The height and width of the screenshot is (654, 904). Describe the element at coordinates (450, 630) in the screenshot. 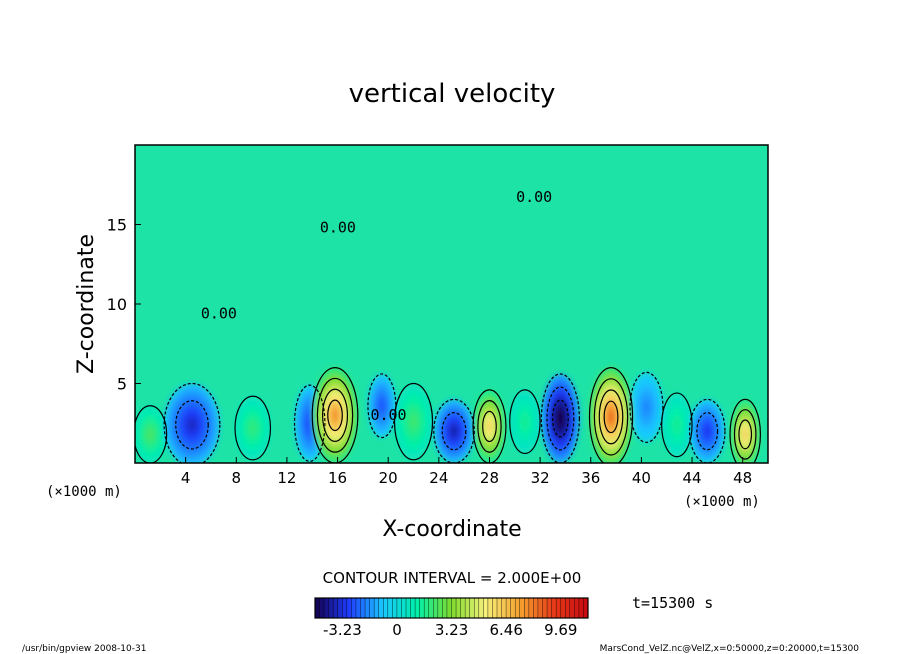

I see `colorbar-ticks: -3.23 0 3.23 6.46 9.69` at that location.